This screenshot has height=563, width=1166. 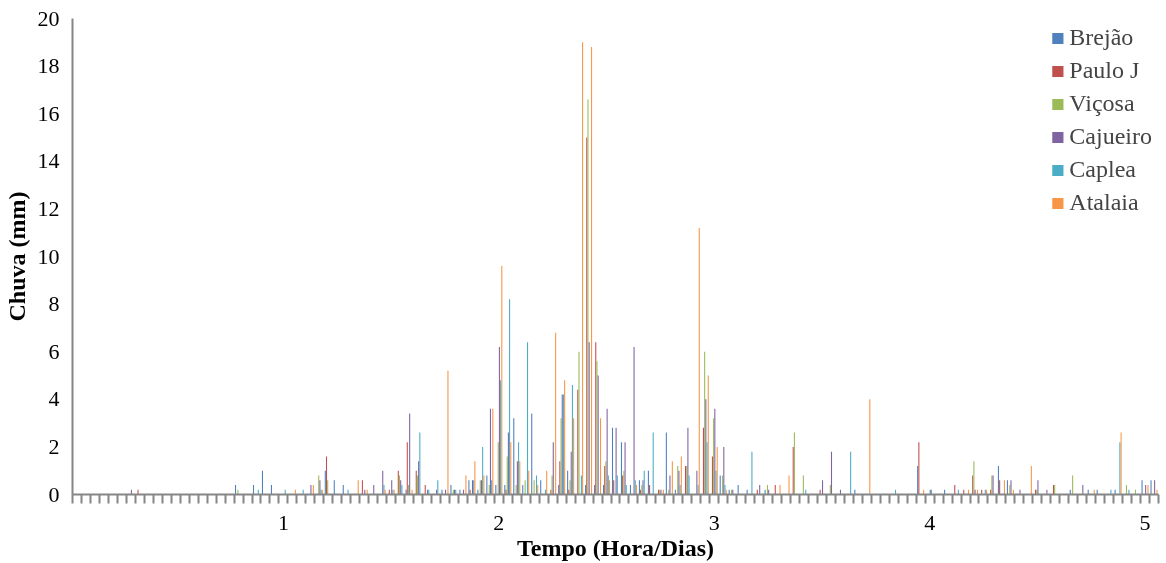 What do you see at coordinates (54, 399) in the screenshot?
I see `y-tick-label: 4` at bounding box center [54, 399].